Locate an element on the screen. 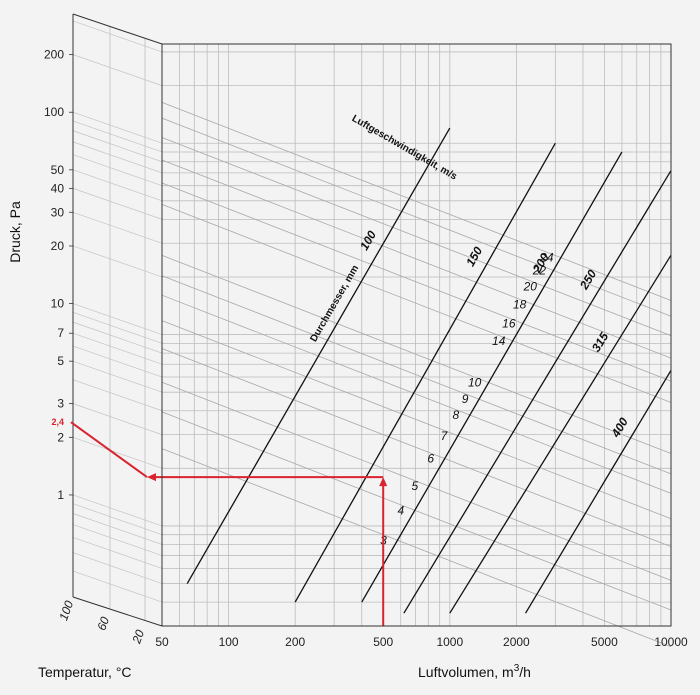  velocity-label-5: 5 is located at coordinates (414, 486).